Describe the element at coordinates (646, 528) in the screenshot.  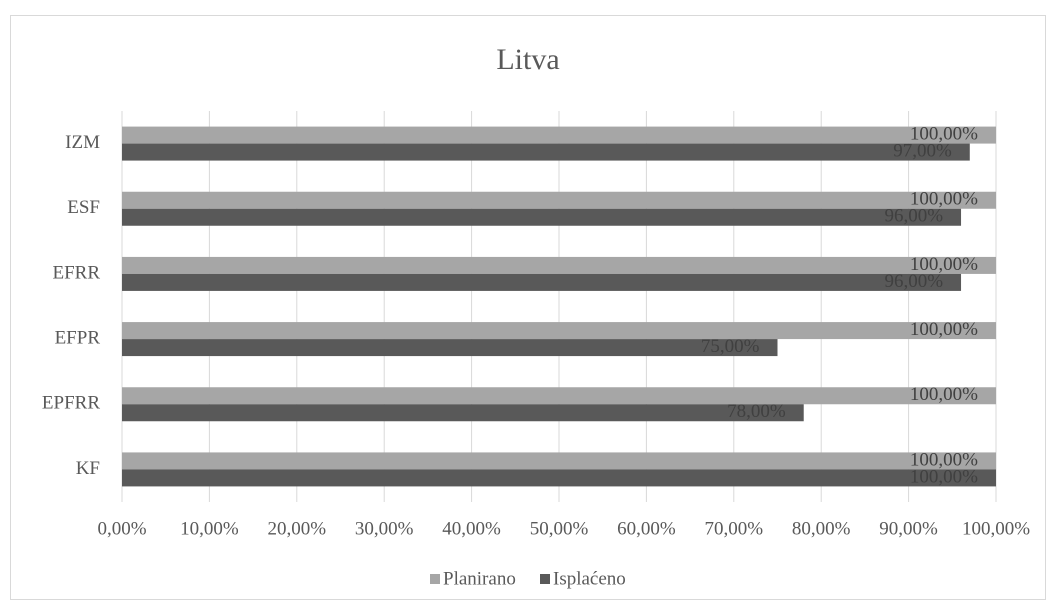
I see `x-tick-label: 60,00%` at that location.